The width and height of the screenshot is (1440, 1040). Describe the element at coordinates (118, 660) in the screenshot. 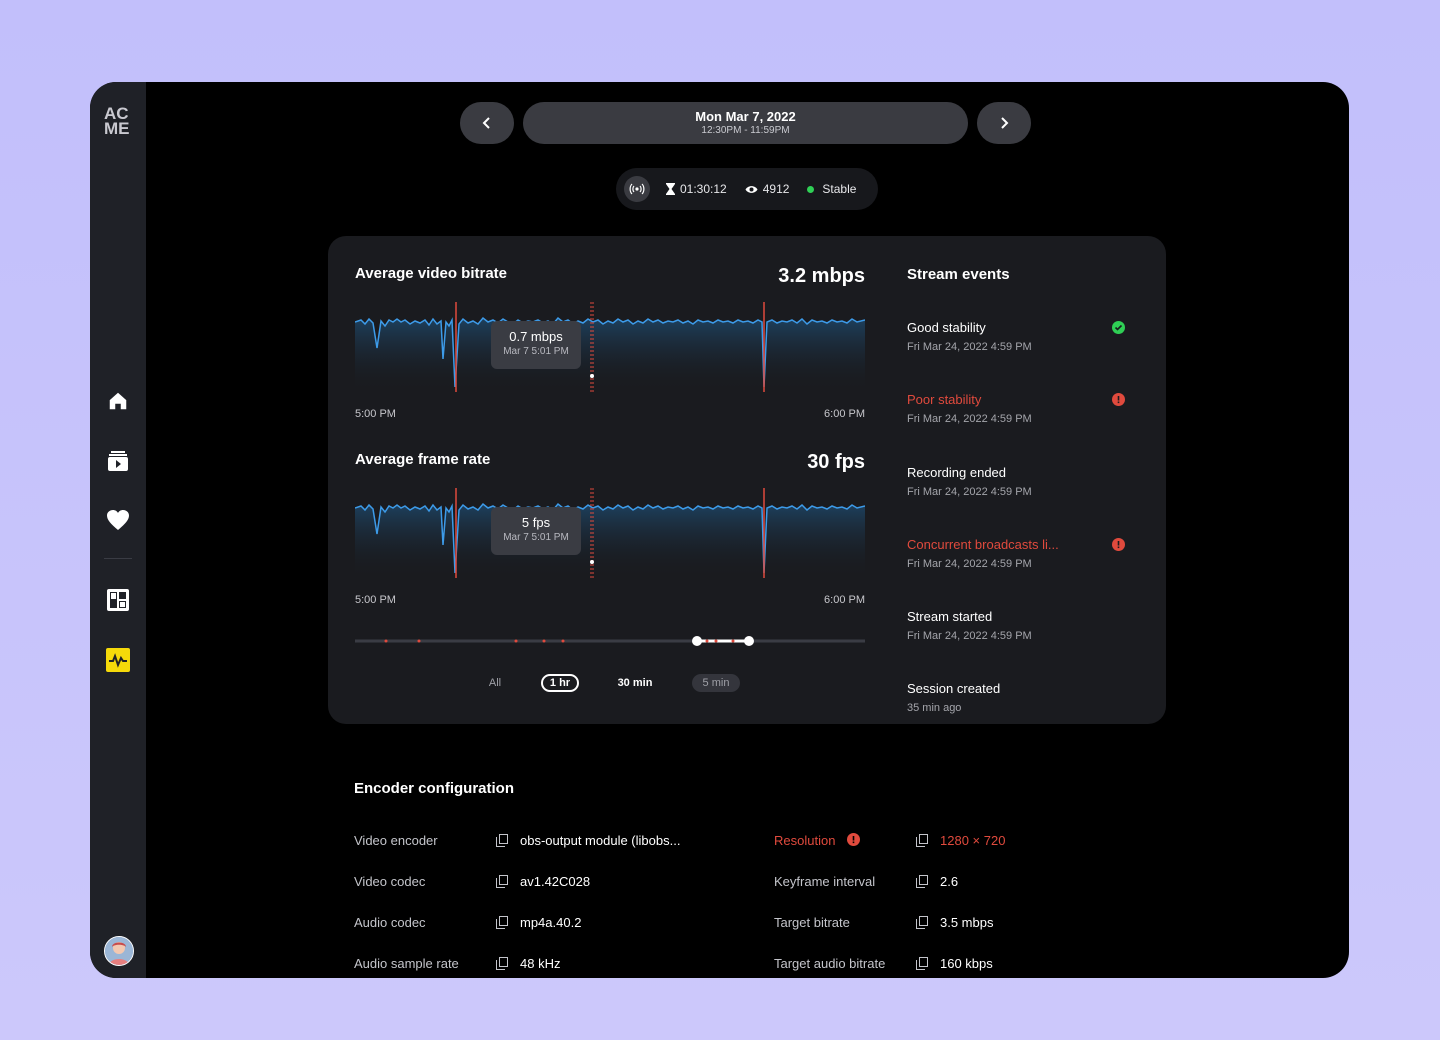

I see `activity-icon` at that location.